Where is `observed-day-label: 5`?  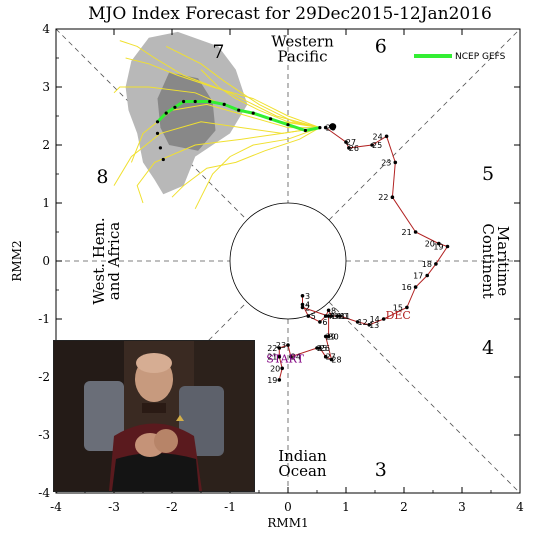 observed-day-label: 5 is located at coordinates (313, 316).